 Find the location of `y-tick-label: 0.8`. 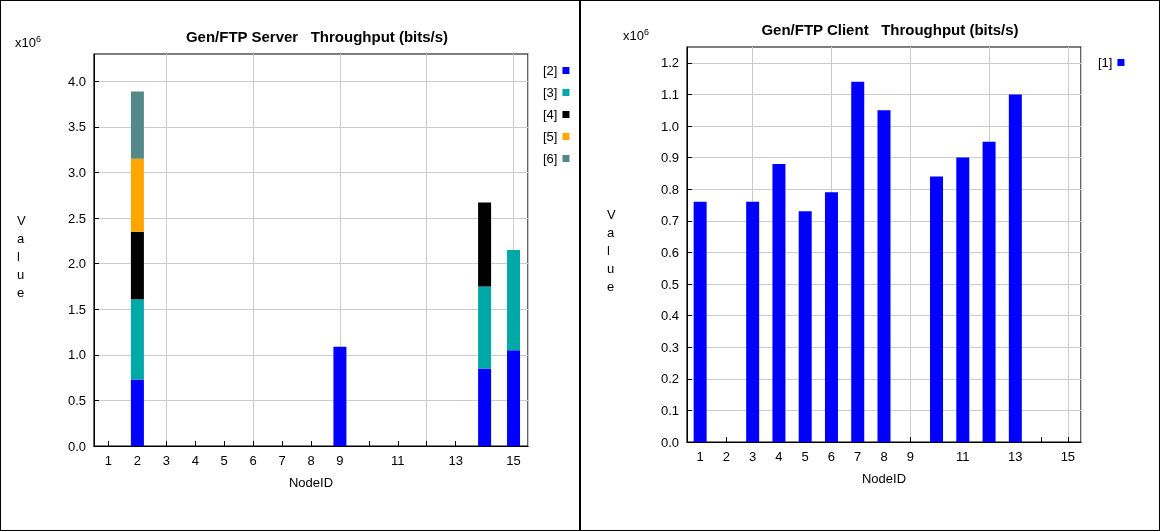

y-tick-label: 0.8 is located at coordinates (669, 189).